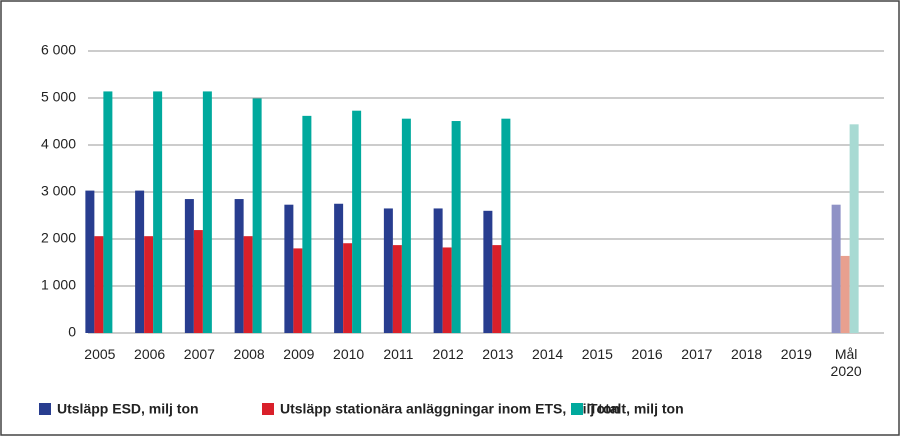 This screenshot has height=437, width=901. What do you see at coordinates (128, 409) in the screenshot?
I see `legend-label: Utsläpp ESD, milj ton` at bounding box center [128, 409].